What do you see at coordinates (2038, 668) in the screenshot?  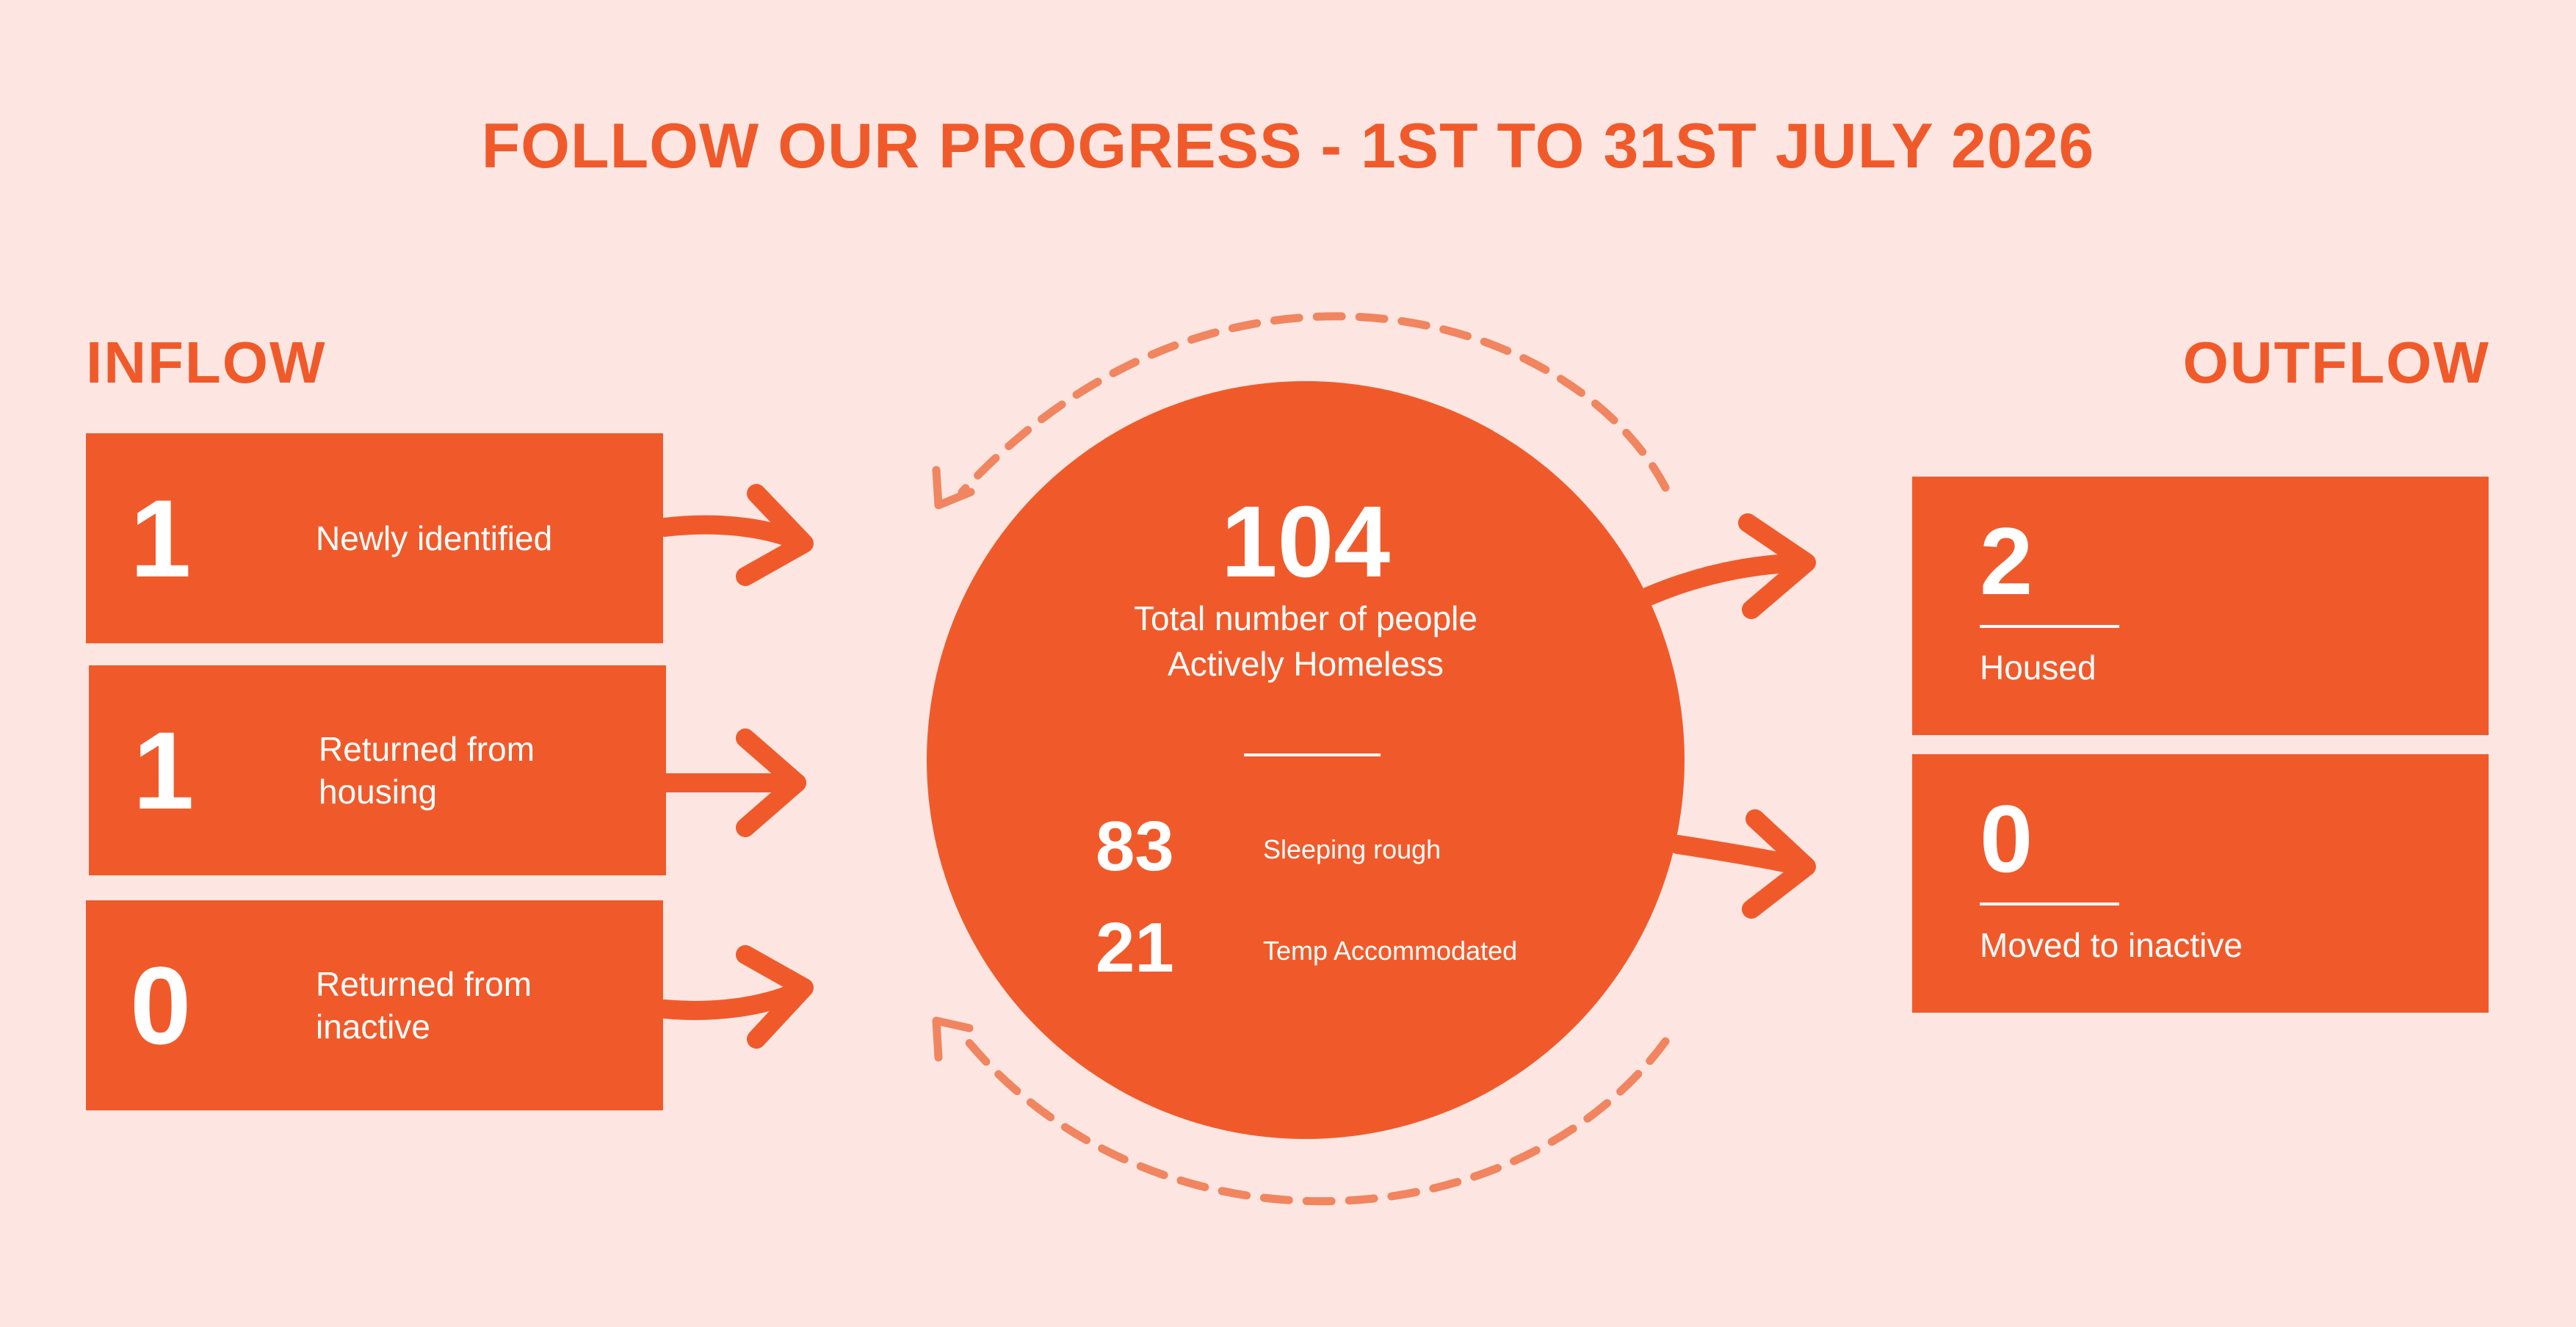 I see `outflow-label: Housed` at bounding box center [2038, 668].